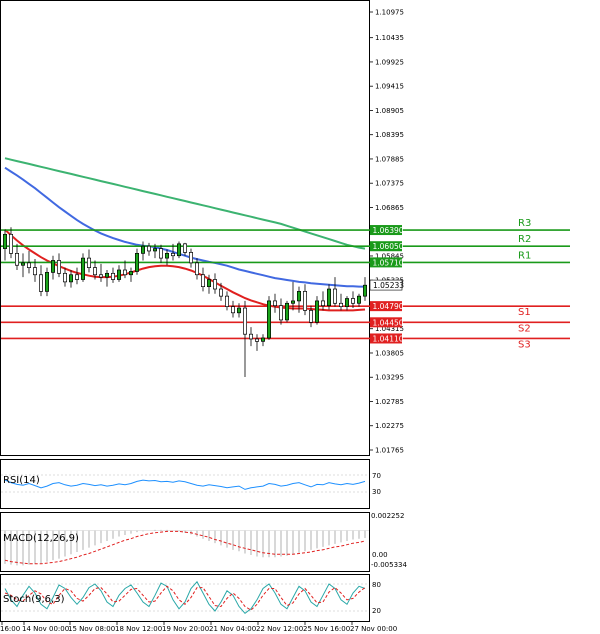  I want to click on current-price-label: 1.05233, so click(388, 285).